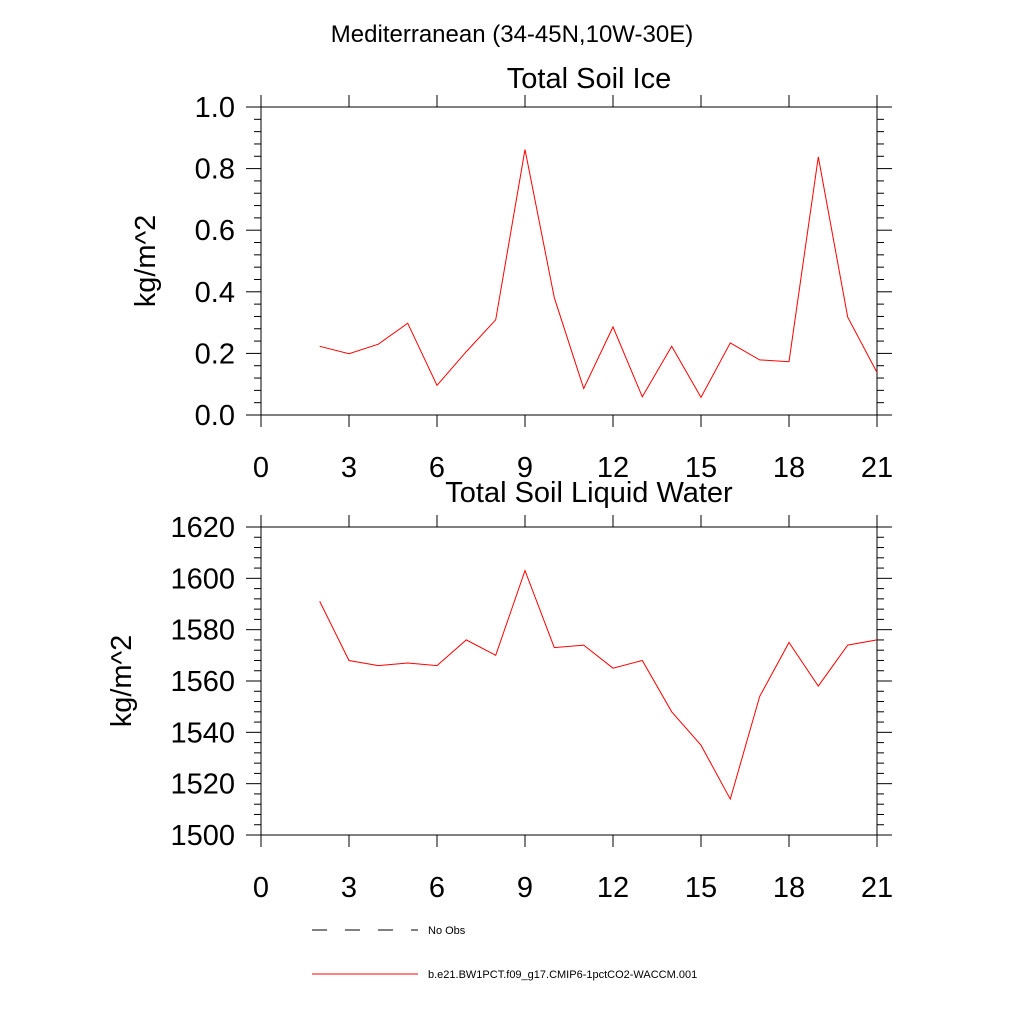 This screenshot has height=1024, width=1024. Describe the element at coordinates (215, 416) in the screenshot. I see `y-tick-label: 0.0` at that location.